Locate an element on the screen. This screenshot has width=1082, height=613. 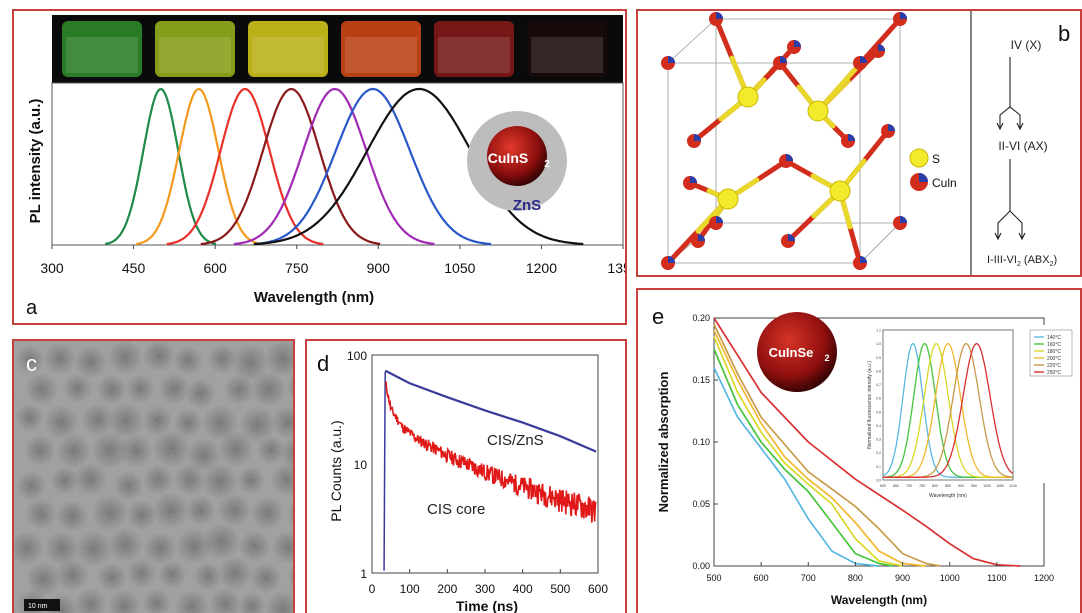
inset-legend-label-1: 160°C is located at coordinates (1054, 345).